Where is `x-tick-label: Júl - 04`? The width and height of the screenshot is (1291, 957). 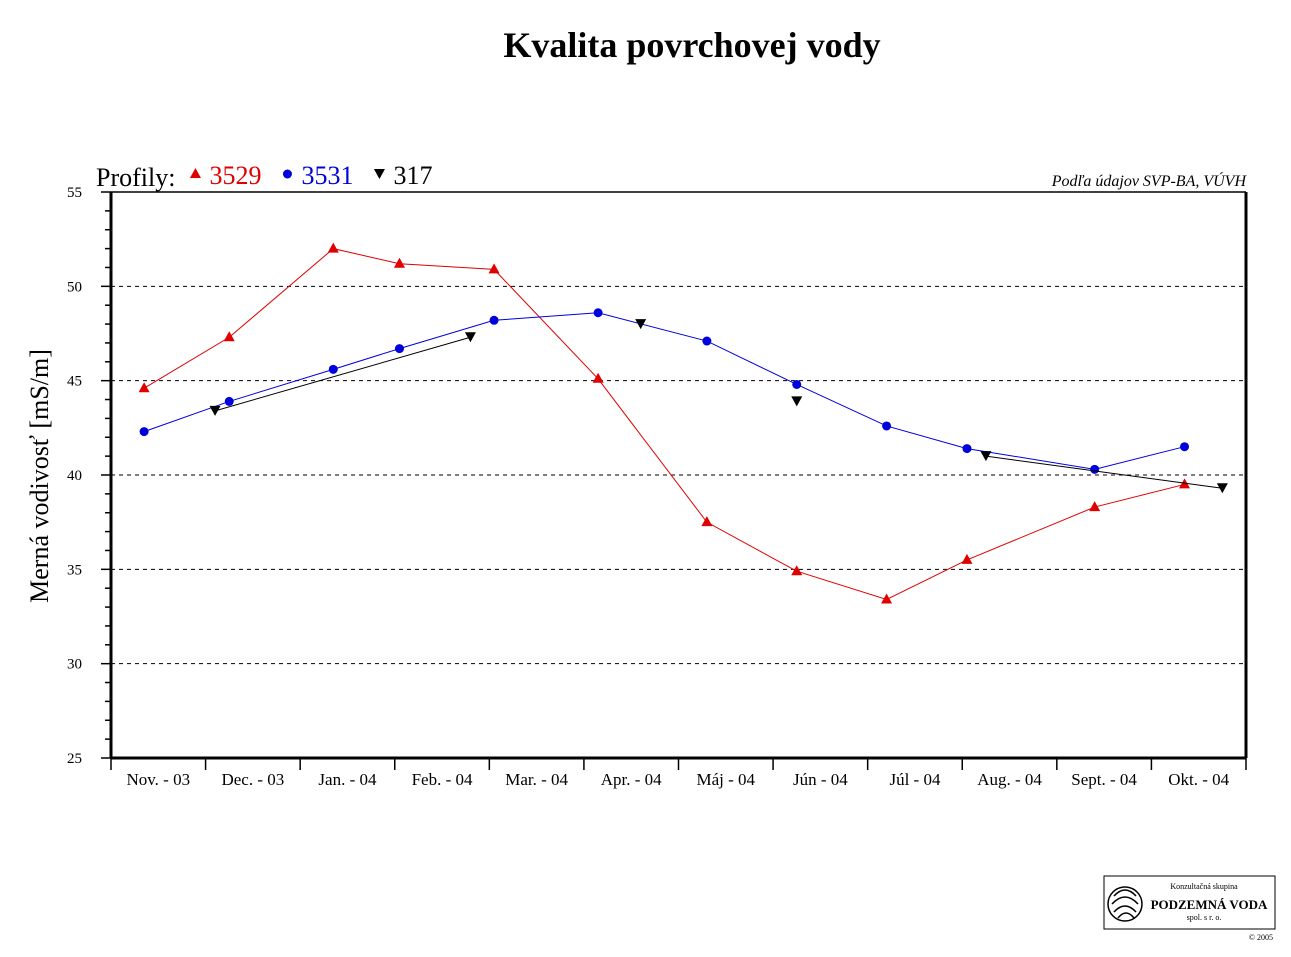 x-tick-label: Júl - 04 is located at coordinates (915, 779).